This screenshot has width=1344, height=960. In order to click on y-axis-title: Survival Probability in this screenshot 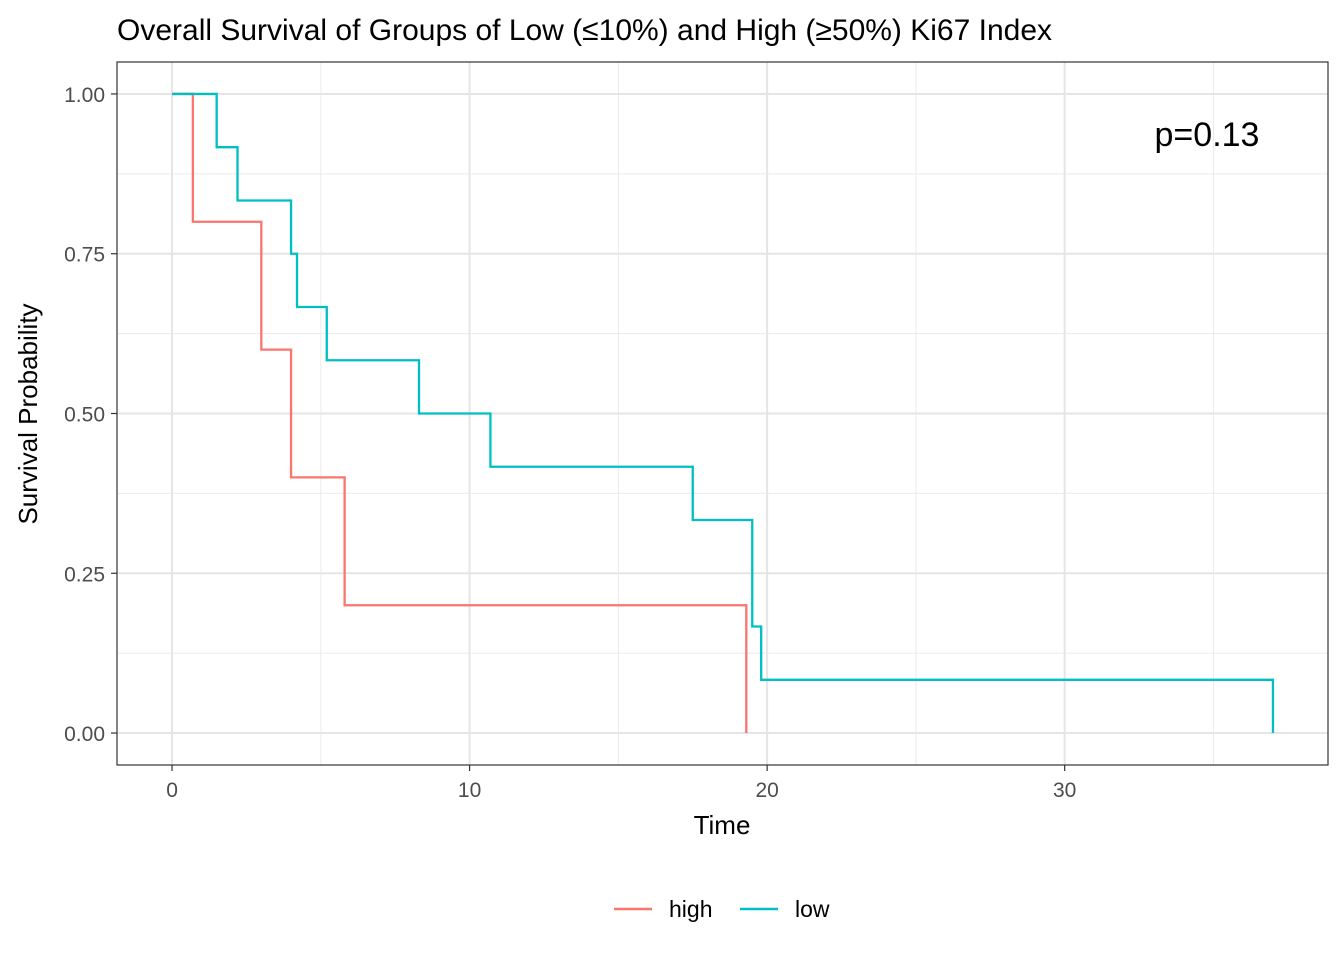, I will do `click(28, 413)`.